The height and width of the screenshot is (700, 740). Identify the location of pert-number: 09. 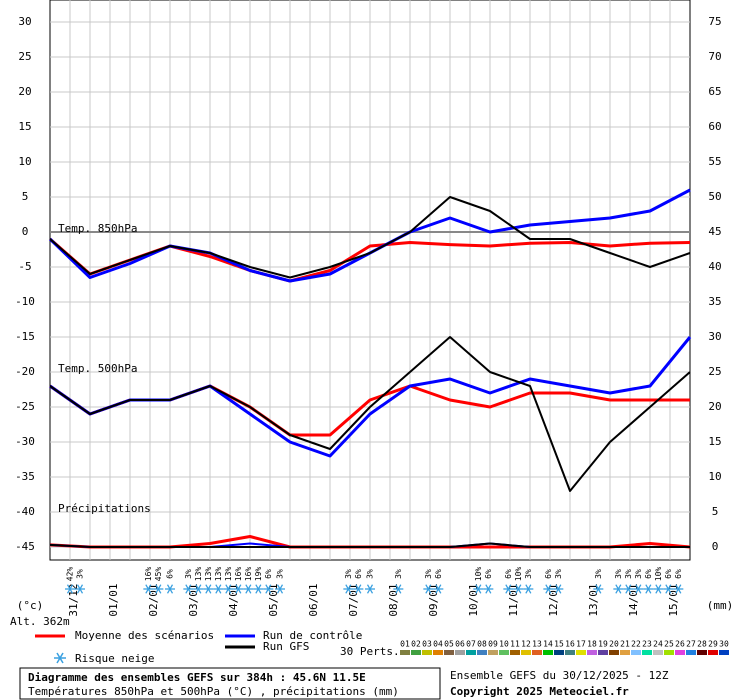
(493, 644).